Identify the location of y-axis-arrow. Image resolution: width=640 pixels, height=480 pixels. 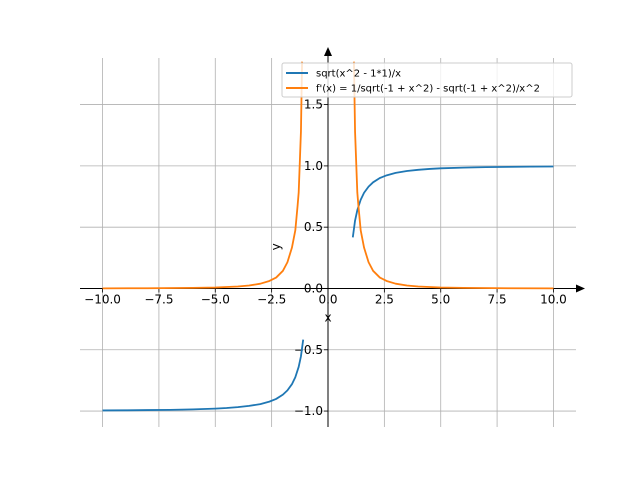
(328, 51).